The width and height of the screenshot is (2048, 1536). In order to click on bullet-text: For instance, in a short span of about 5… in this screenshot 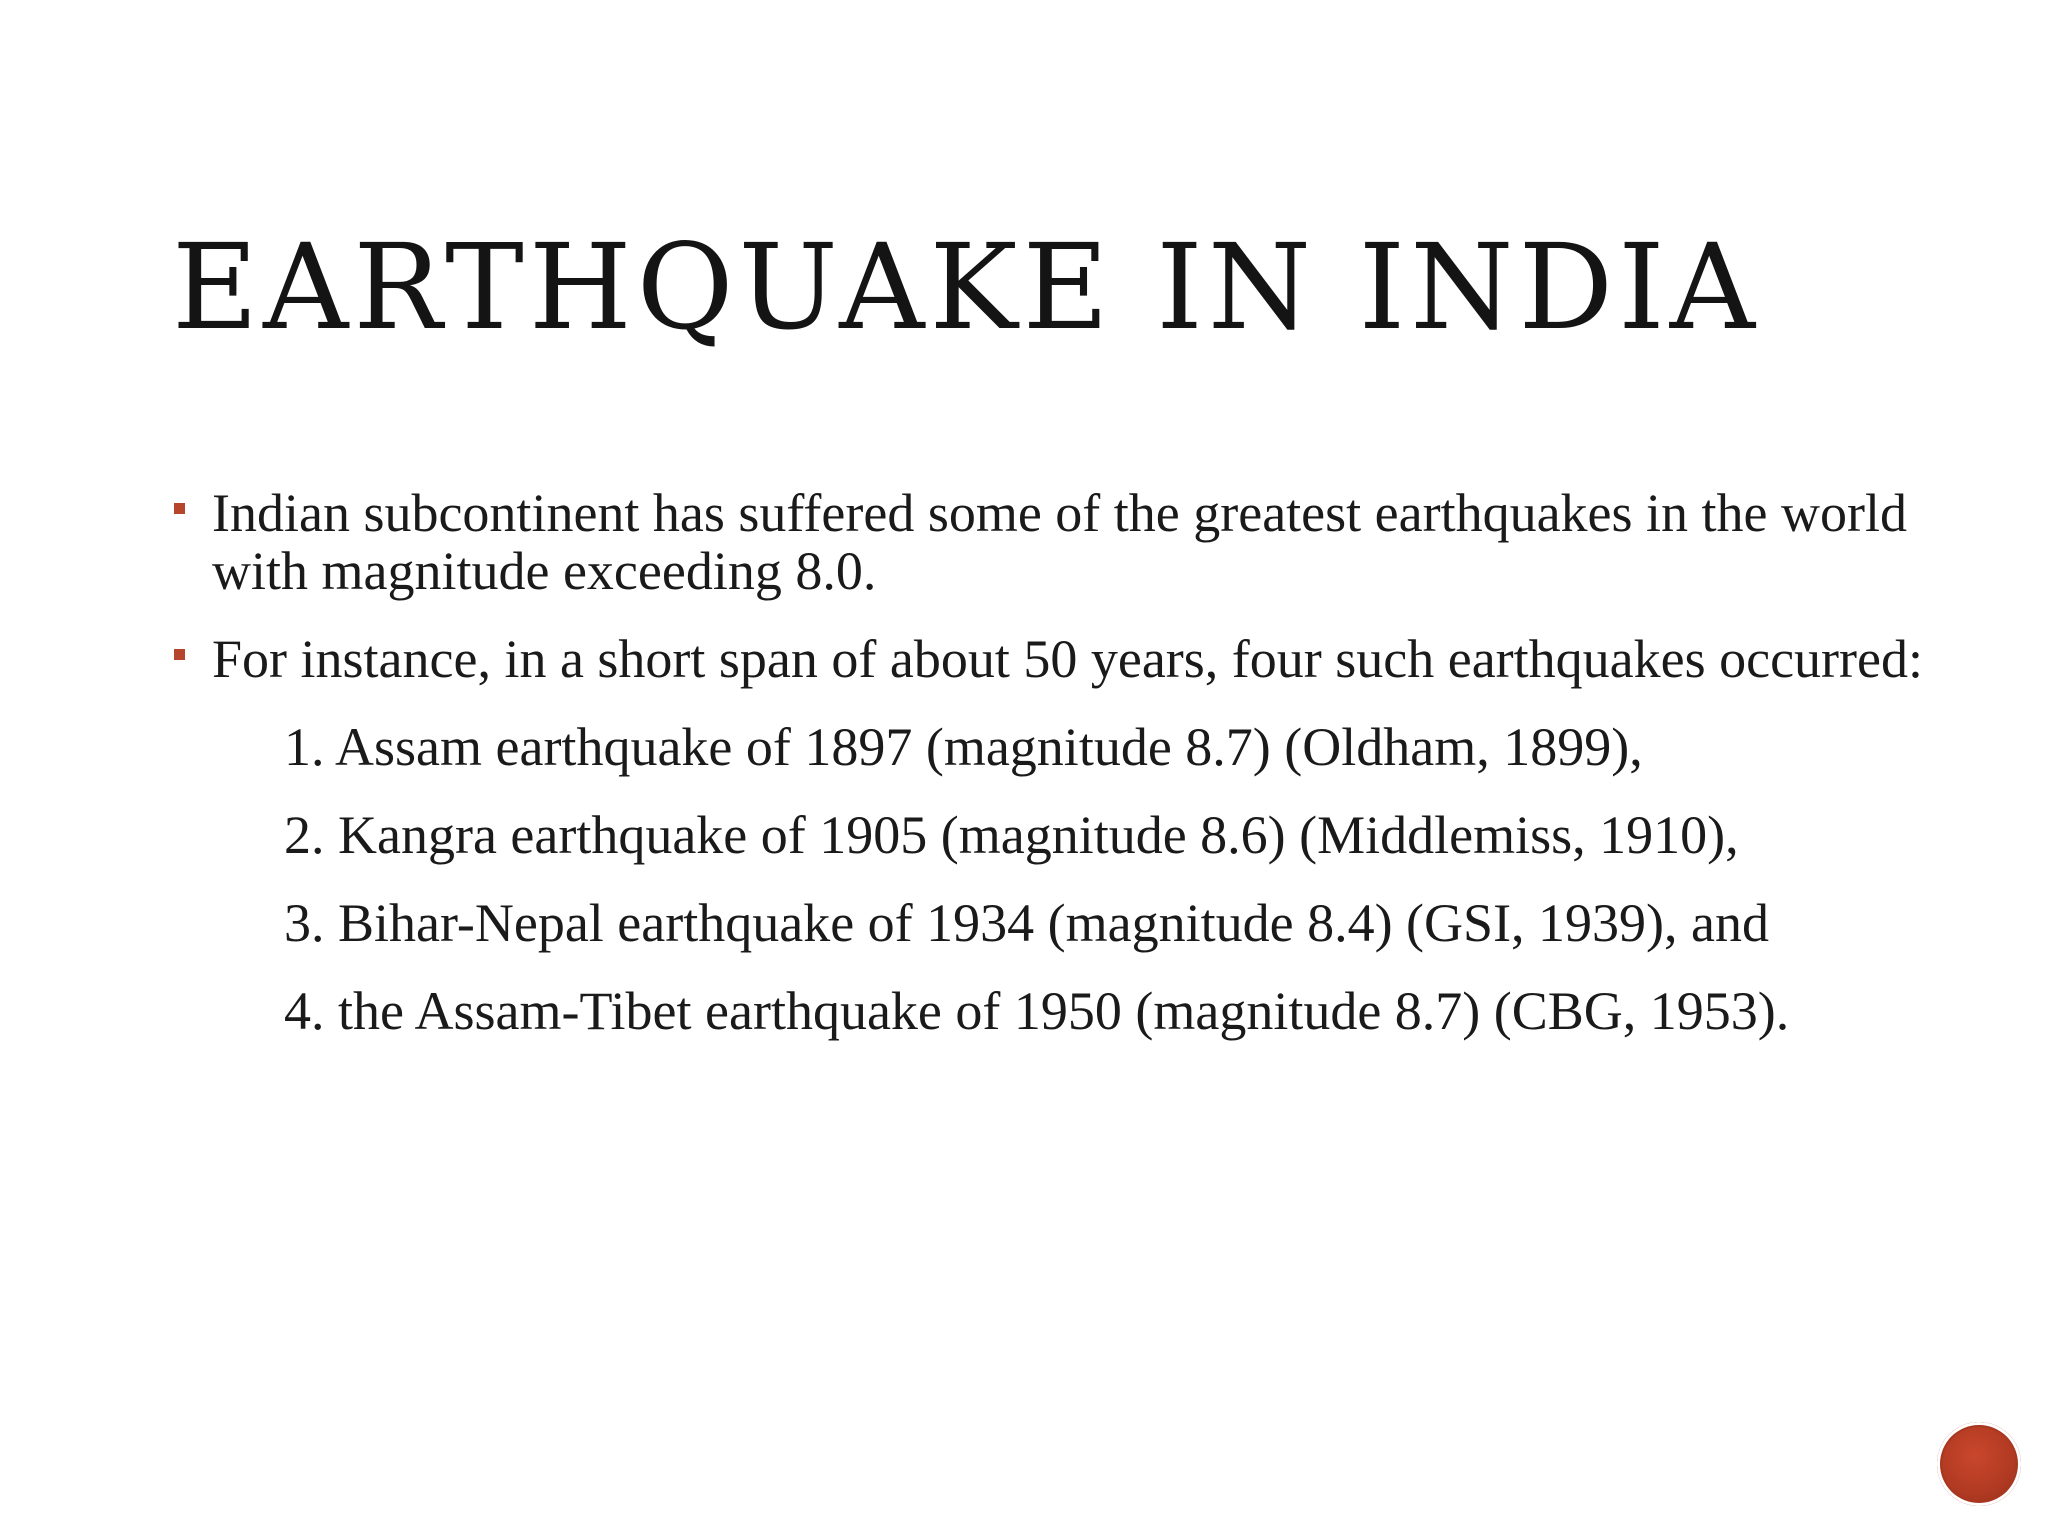, I will do `click(1067, 659)`.